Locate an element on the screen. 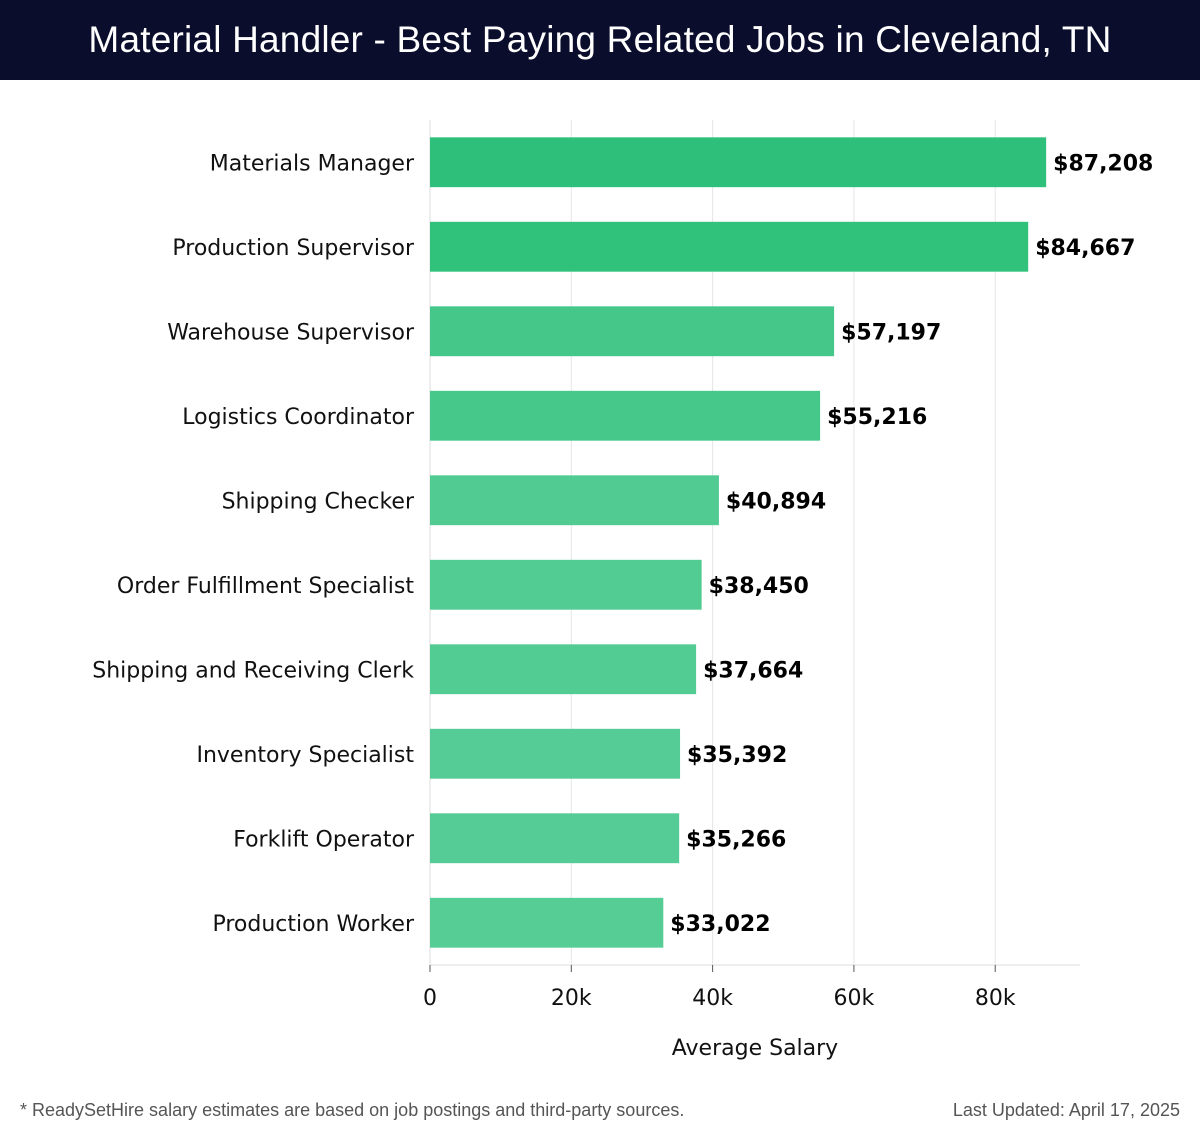 The height and width of the screenshot is (1140, 1200). x-tick-label: 0 is located at coordinates (430, 998).